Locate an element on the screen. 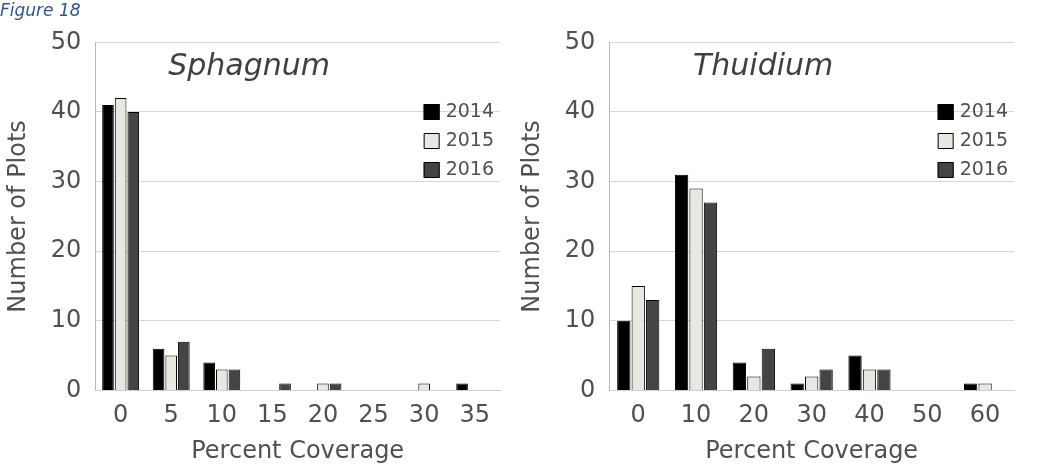 This screenshot has width=1037, height=472. chart-title: Thuidium is located at coordinates (763, 65).